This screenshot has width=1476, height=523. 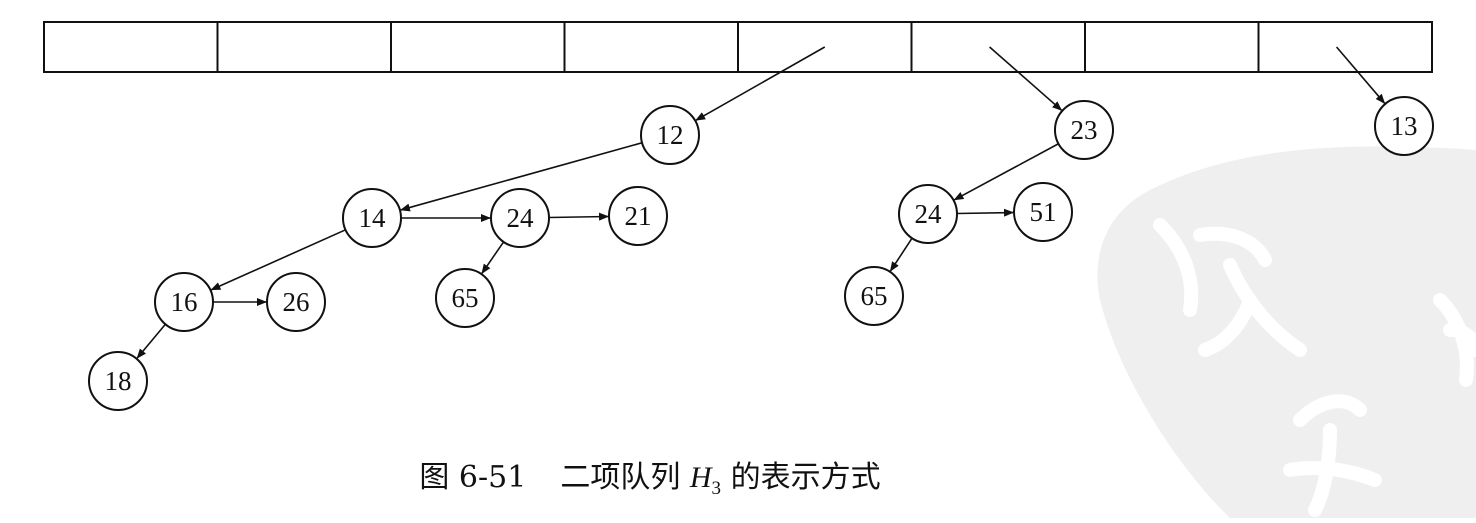 I want to click on tree-node: 12, so click(x=670, y=135).